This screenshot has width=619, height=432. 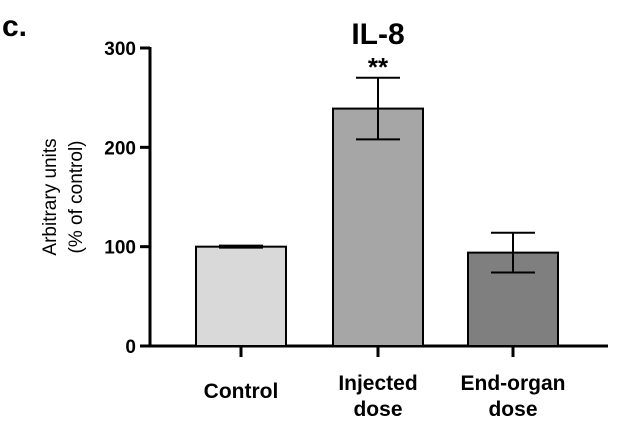 What do you see at coordinates (130, 347) in the screenshot?
I see `y-tick-label: 0` at bounding box center [130, 347].